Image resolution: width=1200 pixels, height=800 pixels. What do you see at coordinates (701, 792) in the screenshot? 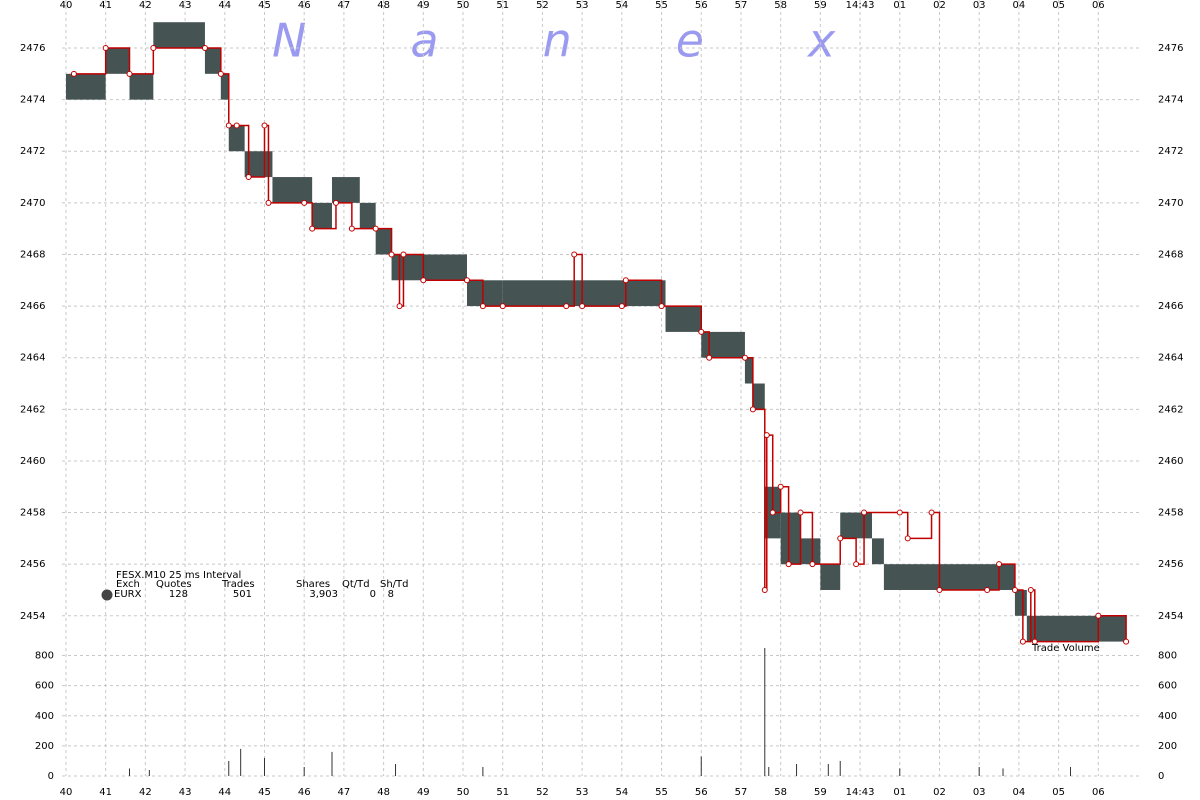
I see `x-tick-label: 56` at bounding box center [701, 792].